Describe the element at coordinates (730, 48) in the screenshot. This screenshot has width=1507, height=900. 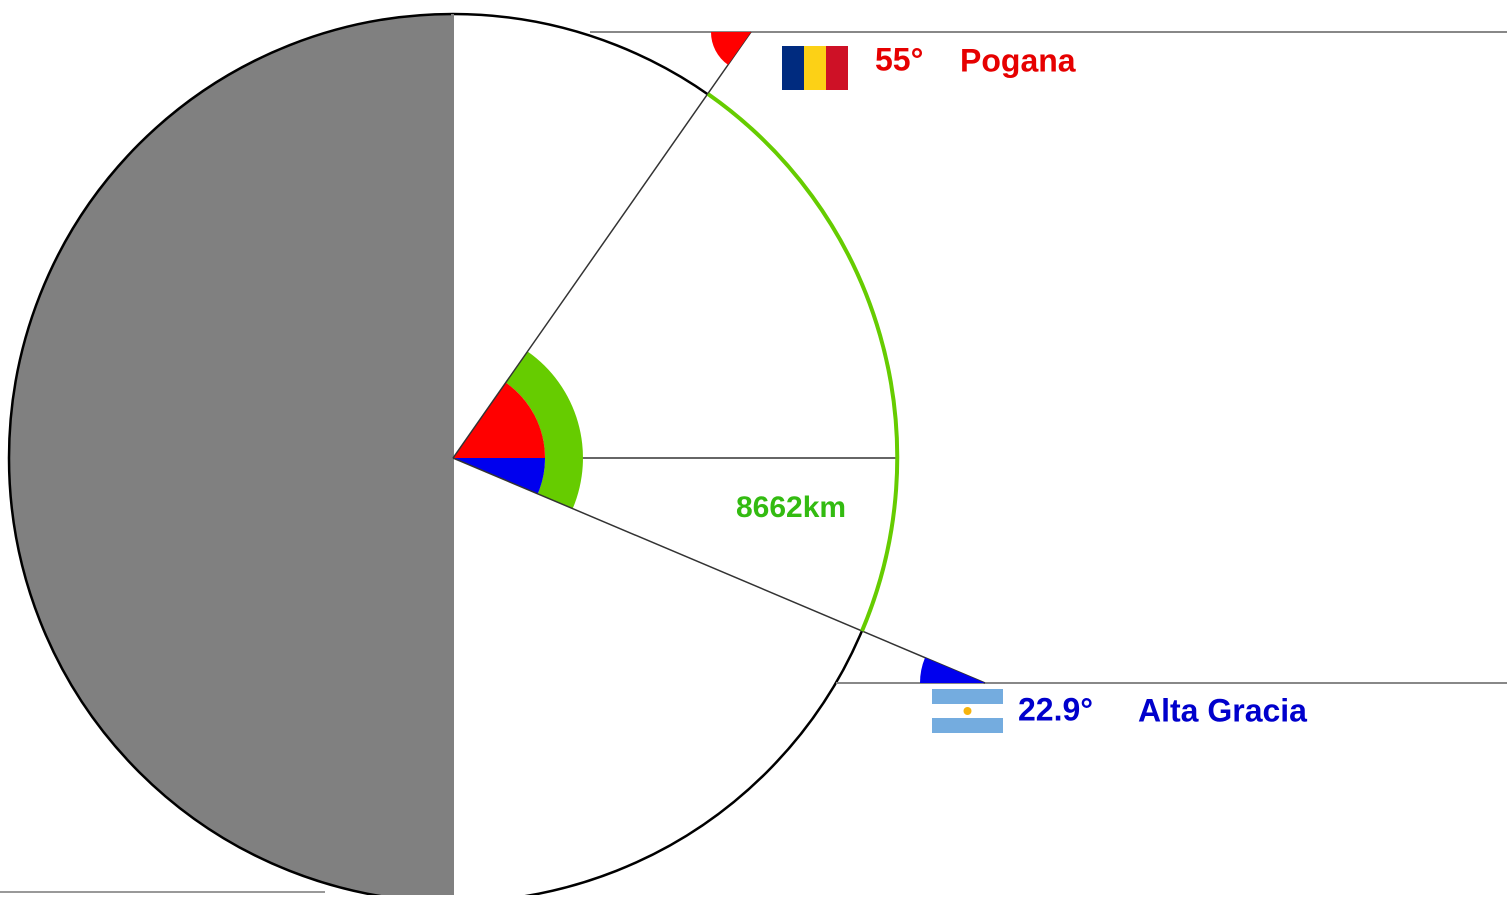
I see `pogana-angle` at that location.